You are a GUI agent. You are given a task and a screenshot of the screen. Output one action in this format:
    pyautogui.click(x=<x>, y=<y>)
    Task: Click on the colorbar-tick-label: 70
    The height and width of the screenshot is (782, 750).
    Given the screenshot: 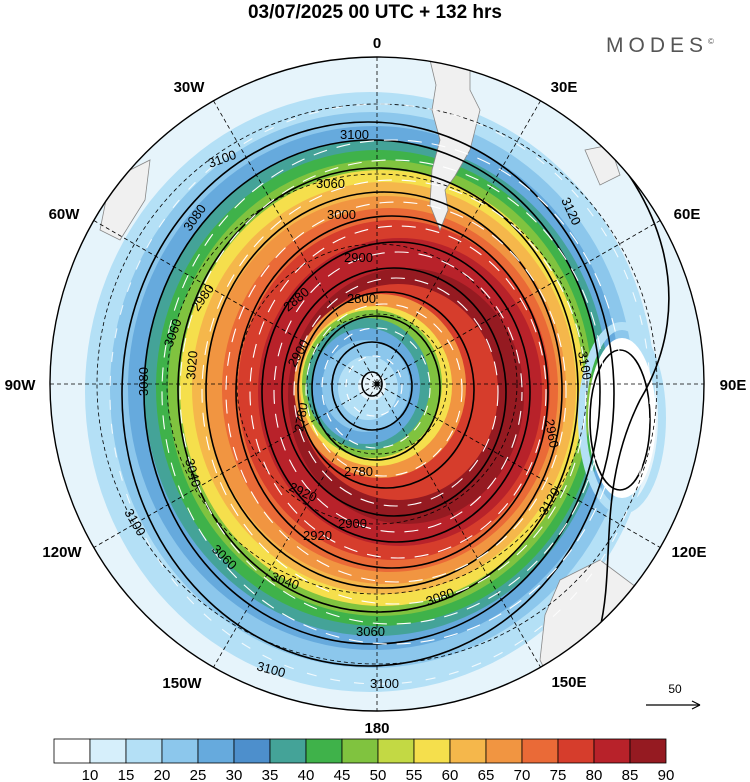 What is the action you would take?
    pyautogui.click(x=522, y=774)
    